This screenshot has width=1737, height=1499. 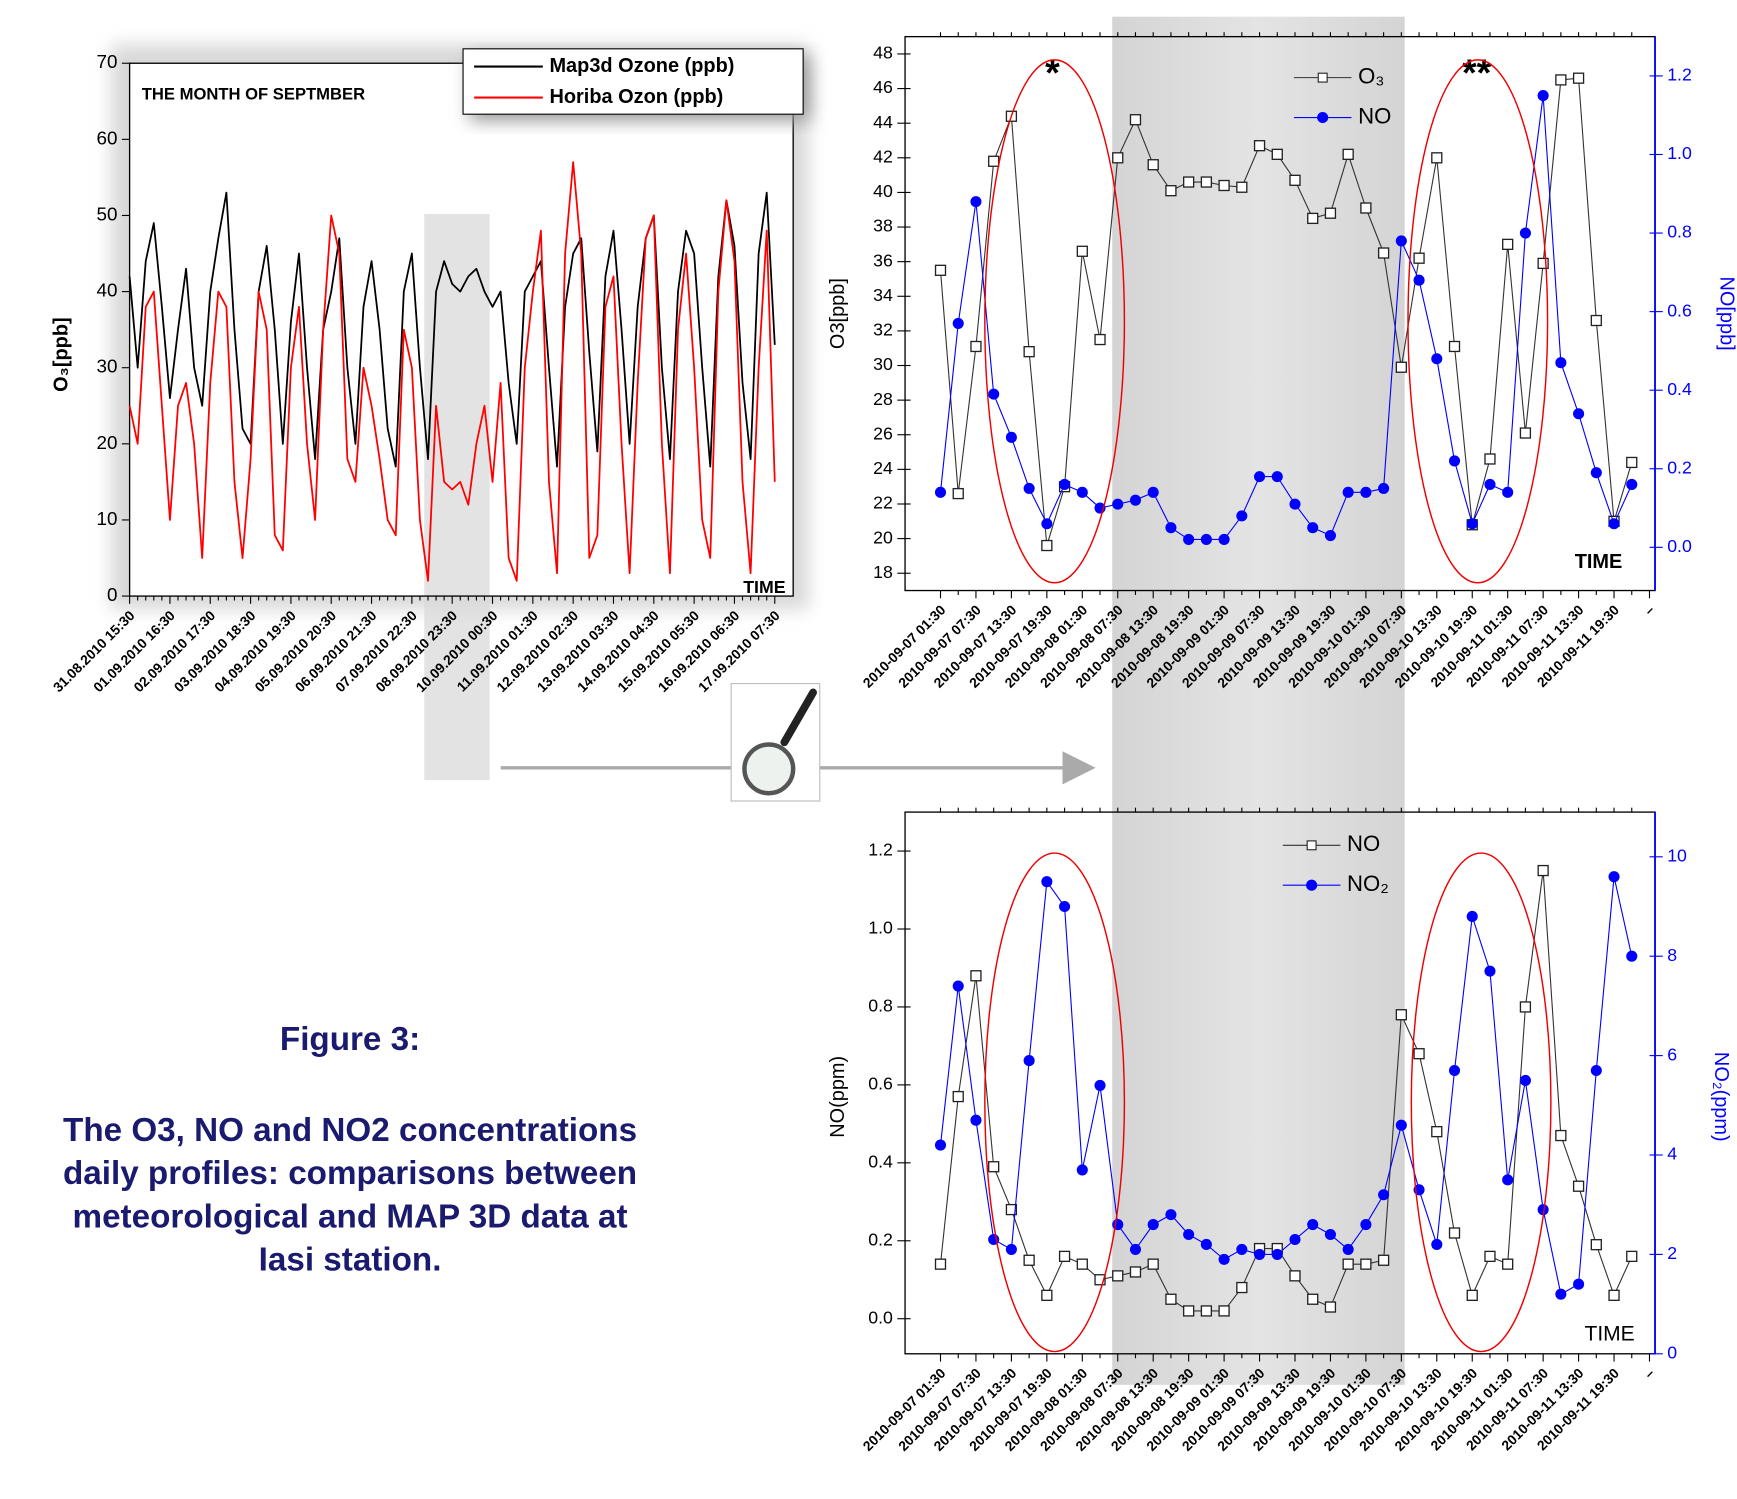 I want to click on annotation: **, so click(x=1477, y=72).